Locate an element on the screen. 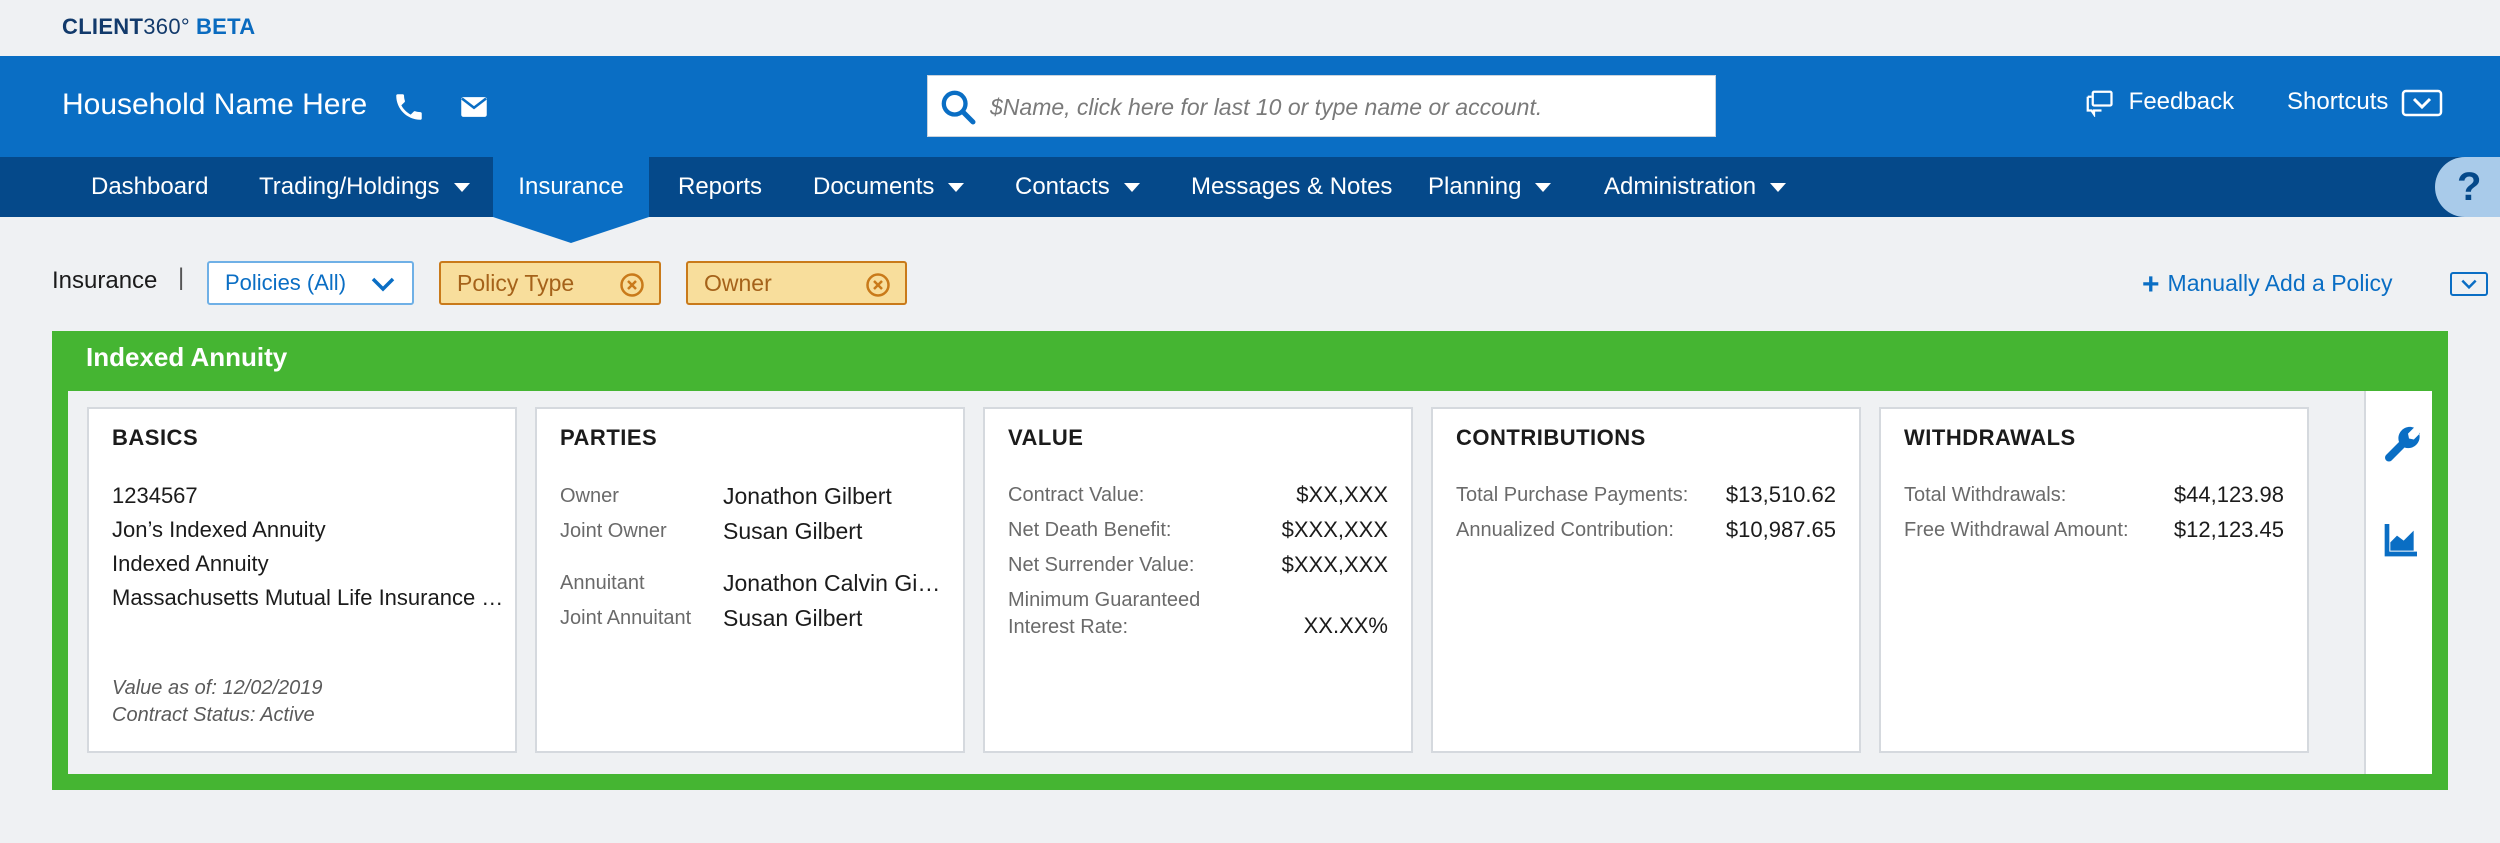 The height and width of the screenshot is (843, 2500). policy-tools is located at coordinates (2398, 582).